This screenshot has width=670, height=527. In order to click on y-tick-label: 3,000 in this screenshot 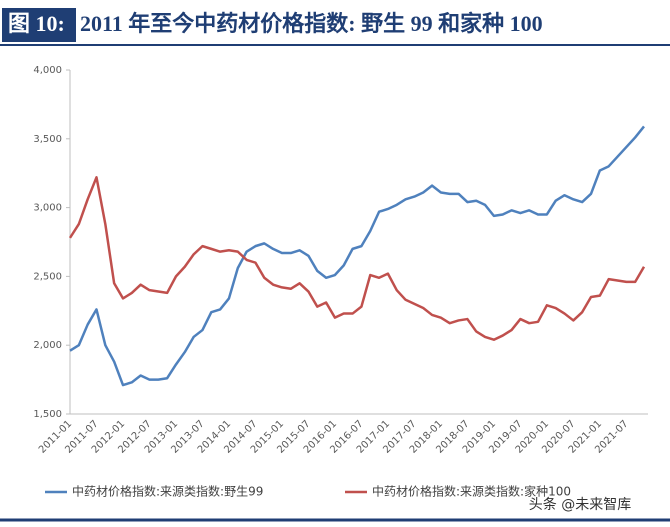, I will do `click(47, 208)`.